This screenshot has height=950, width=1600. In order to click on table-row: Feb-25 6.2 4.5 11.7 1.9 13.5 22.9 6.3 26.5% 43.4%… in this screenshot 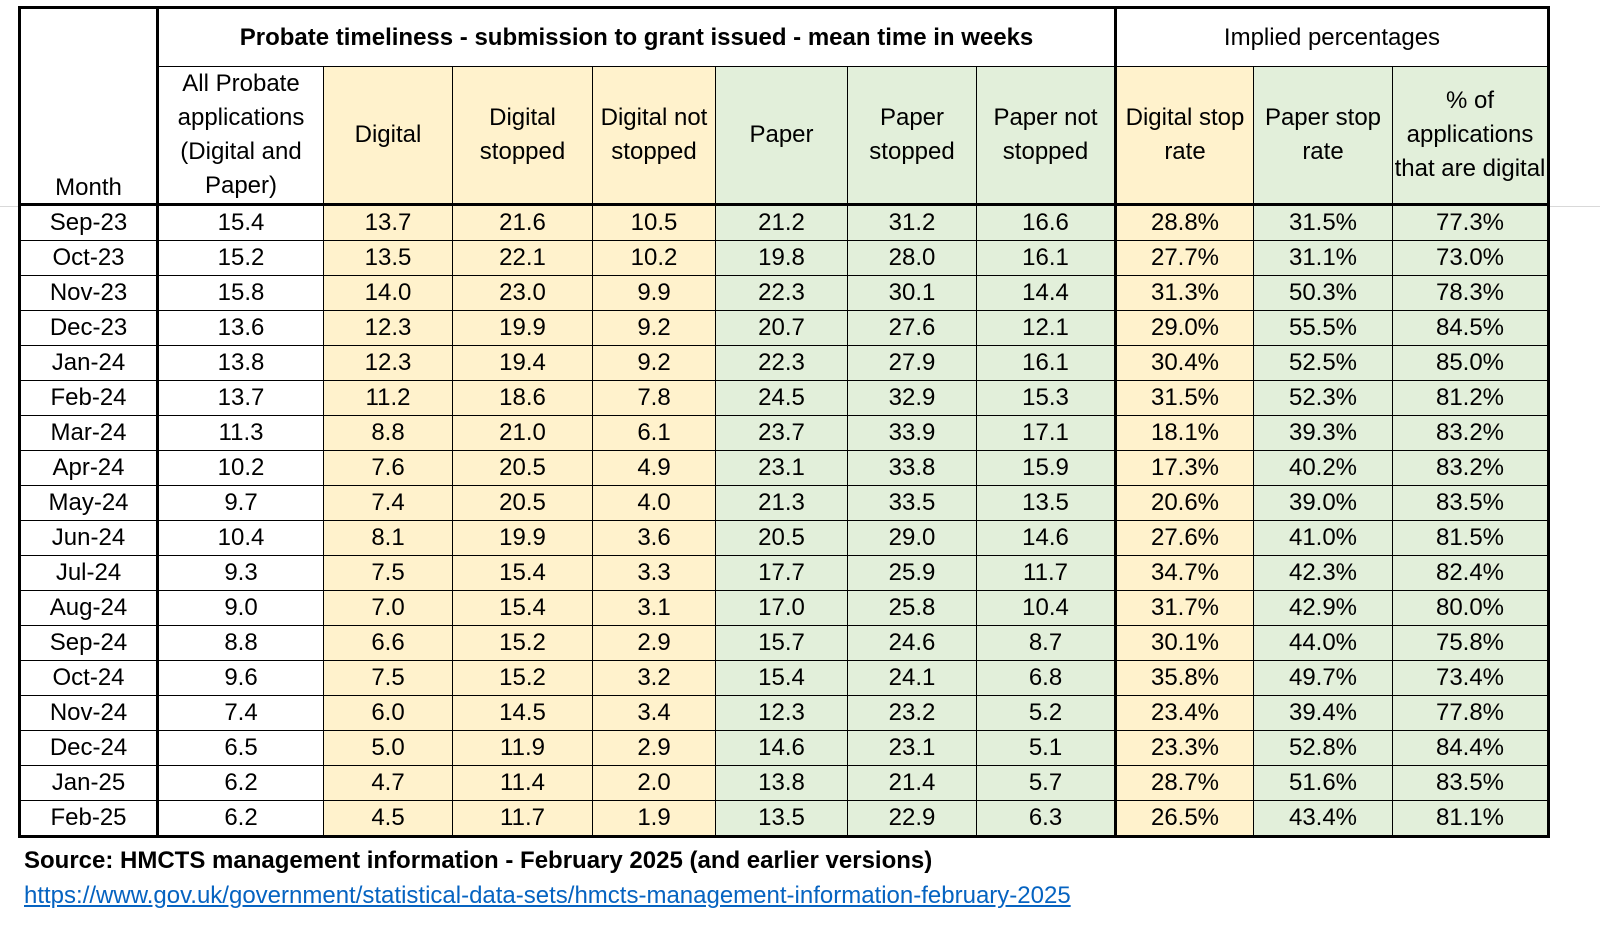, I will do `click(784, 819)`.